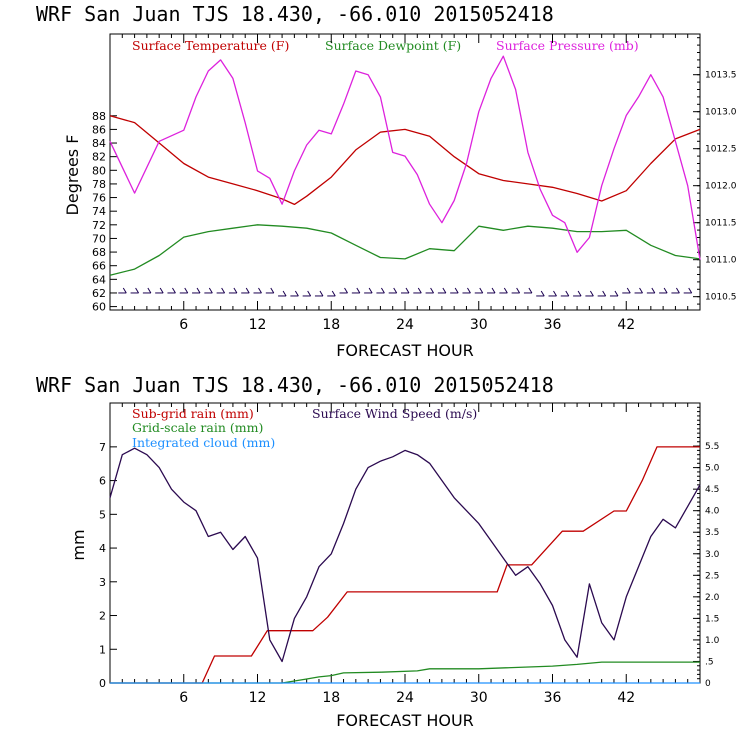  I want to click on y-tick-label: 3, so click(102, 582).